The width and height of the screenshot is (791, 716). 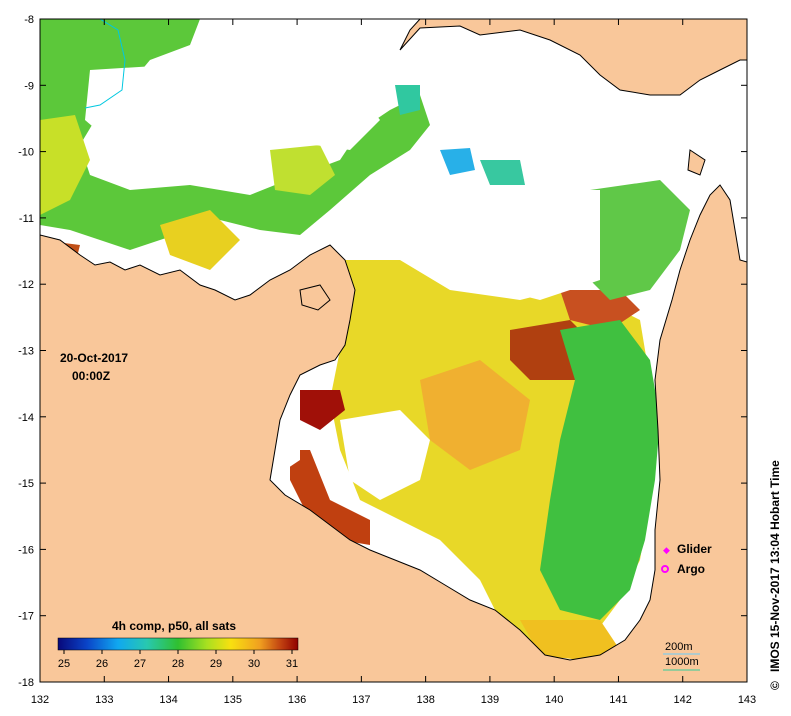 What do you see at coordinates (490, 700) in the screenshot?
I see `lon-tick-label: 139` at bounding box center [490, 700].